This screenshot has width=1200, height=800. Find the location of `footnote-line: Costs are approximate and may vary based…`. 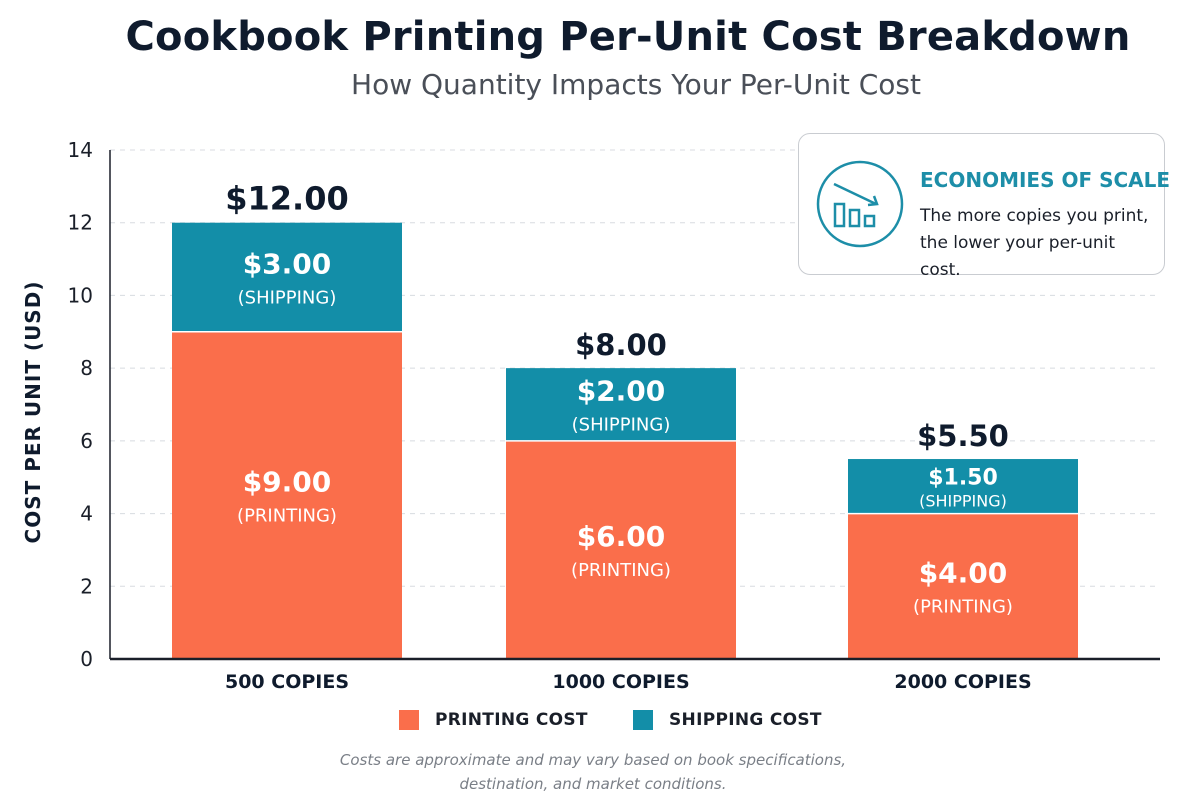

footnote-line: Costs are approximate and may vary based… is located at coordinates (593, 760).